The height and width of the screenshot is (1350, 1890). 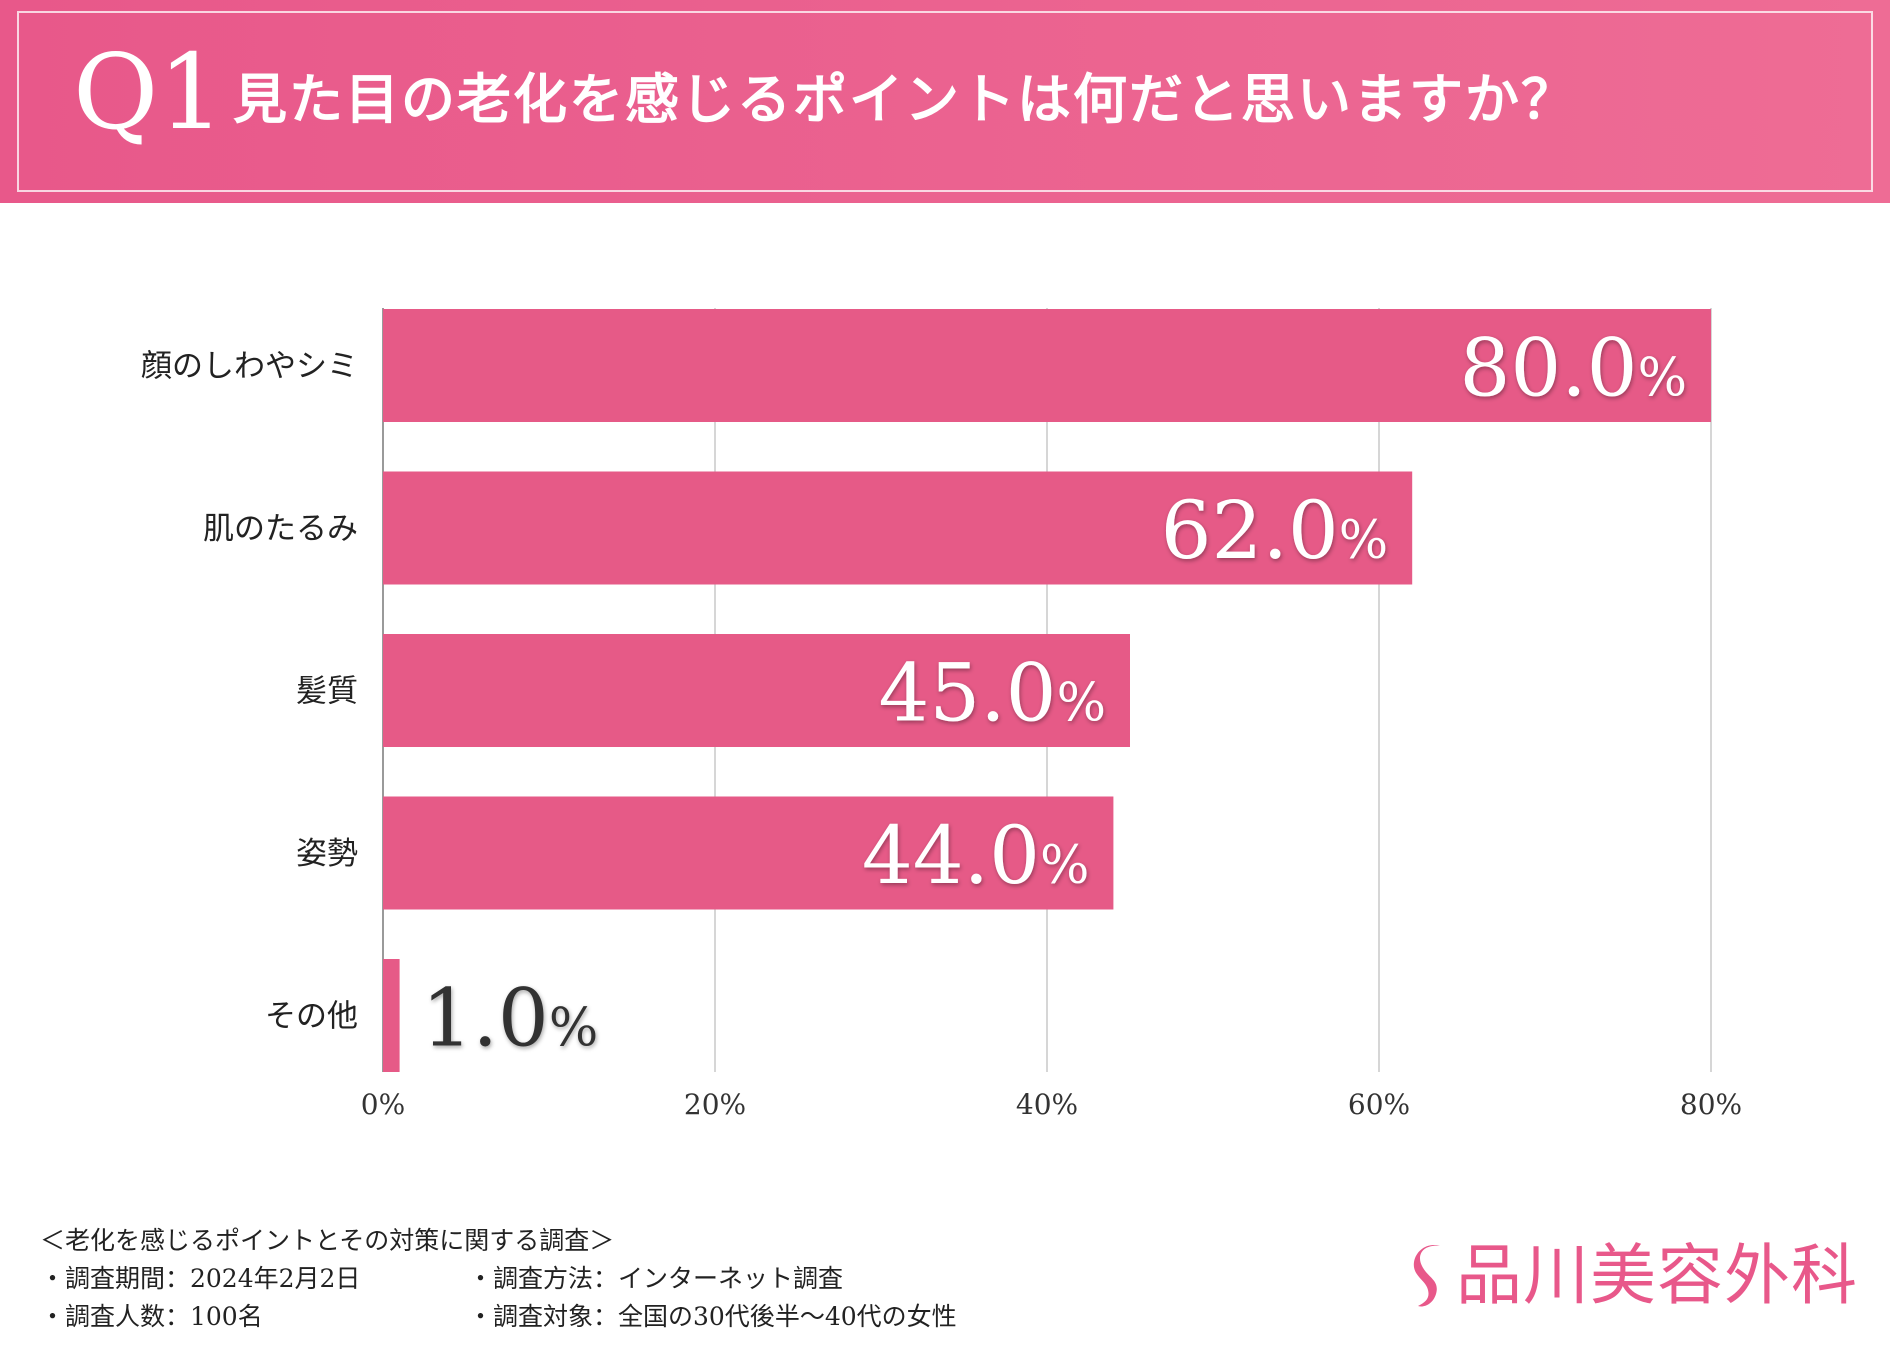 I want to click on survey-title: ＜老化を感じるポイントとその対策に関する調査＞, so click(x=327, y=1240).